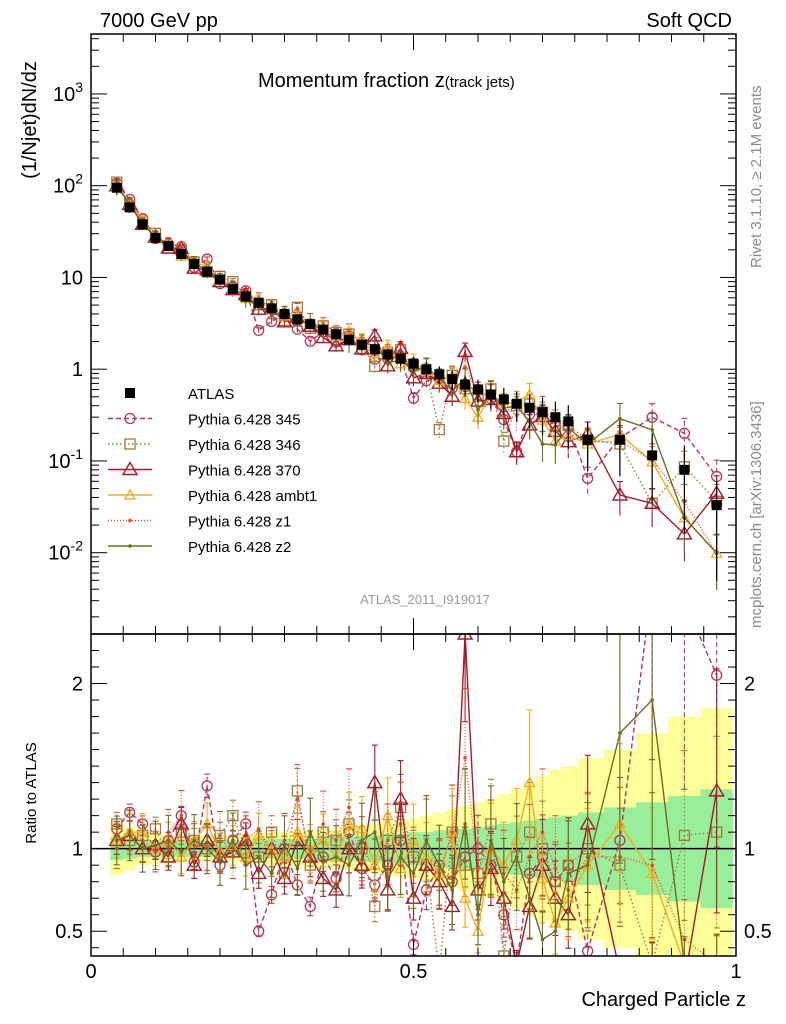 This screenshot has height=1024, width=786. I want to click on y-tick-label: 10³, so click(68, 92).